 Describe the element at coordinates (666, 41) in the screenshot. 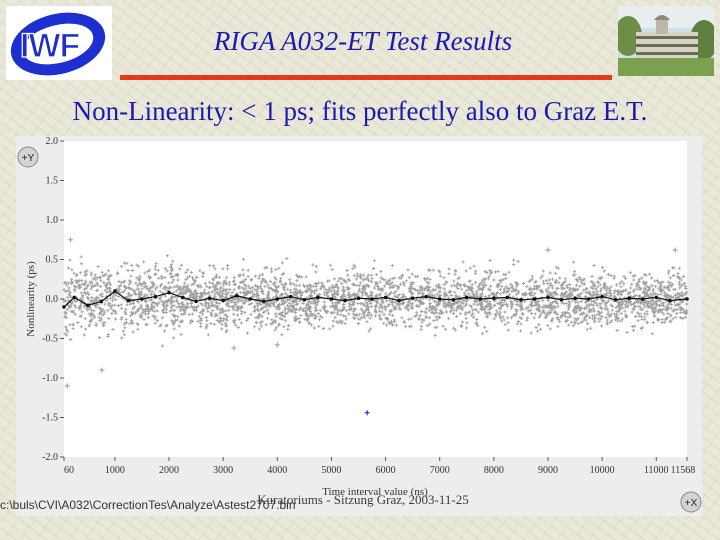

I see `institute-building-photo` at that location.